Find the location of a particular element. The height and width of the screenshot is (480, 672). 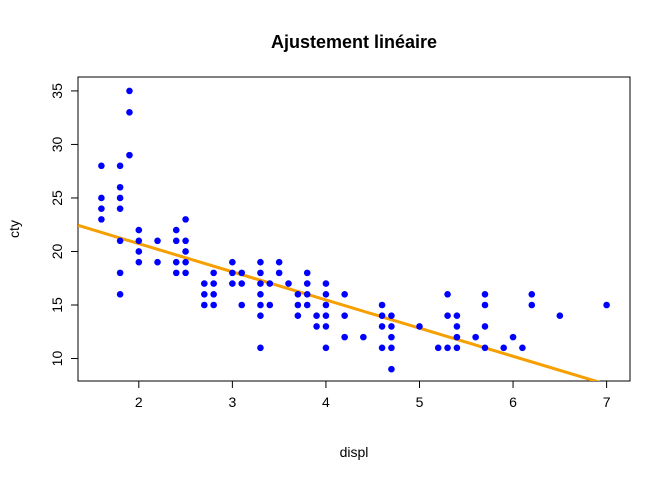

x-tick-label: 4 is located at coordinates (326, 402).